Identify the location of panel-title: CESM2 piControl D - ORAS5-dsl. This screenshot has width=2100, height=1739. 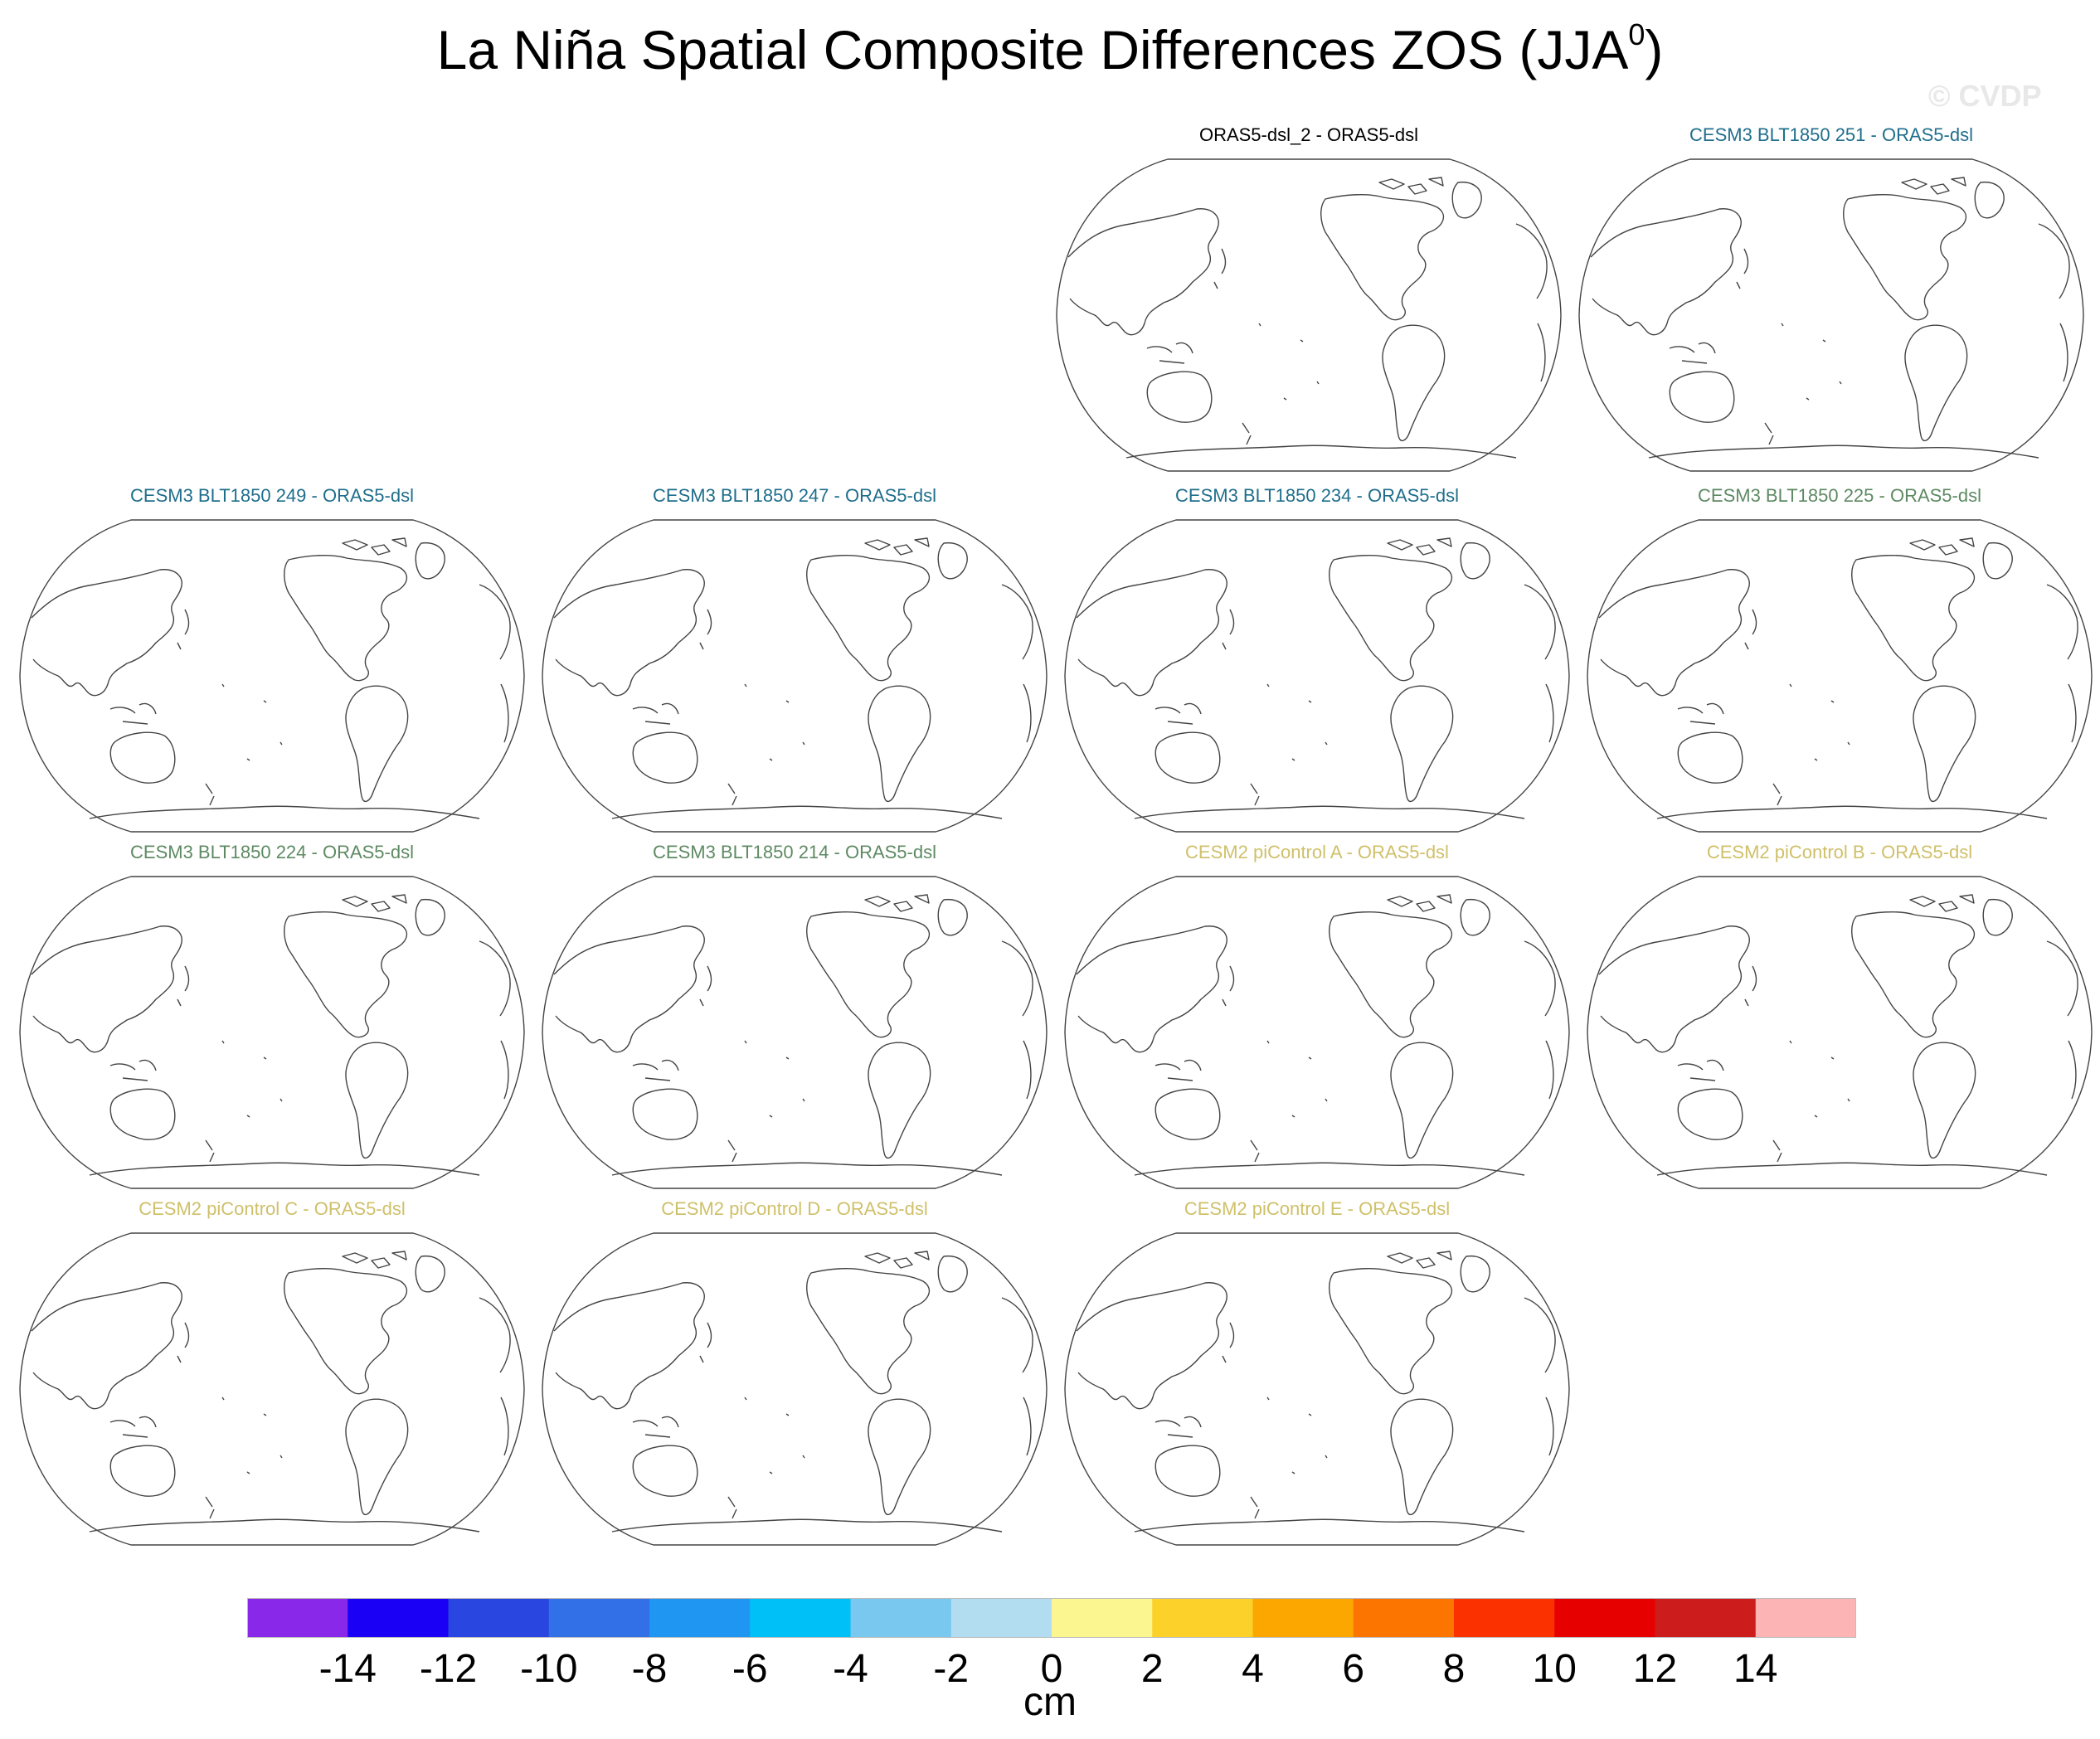
(795, 1208).